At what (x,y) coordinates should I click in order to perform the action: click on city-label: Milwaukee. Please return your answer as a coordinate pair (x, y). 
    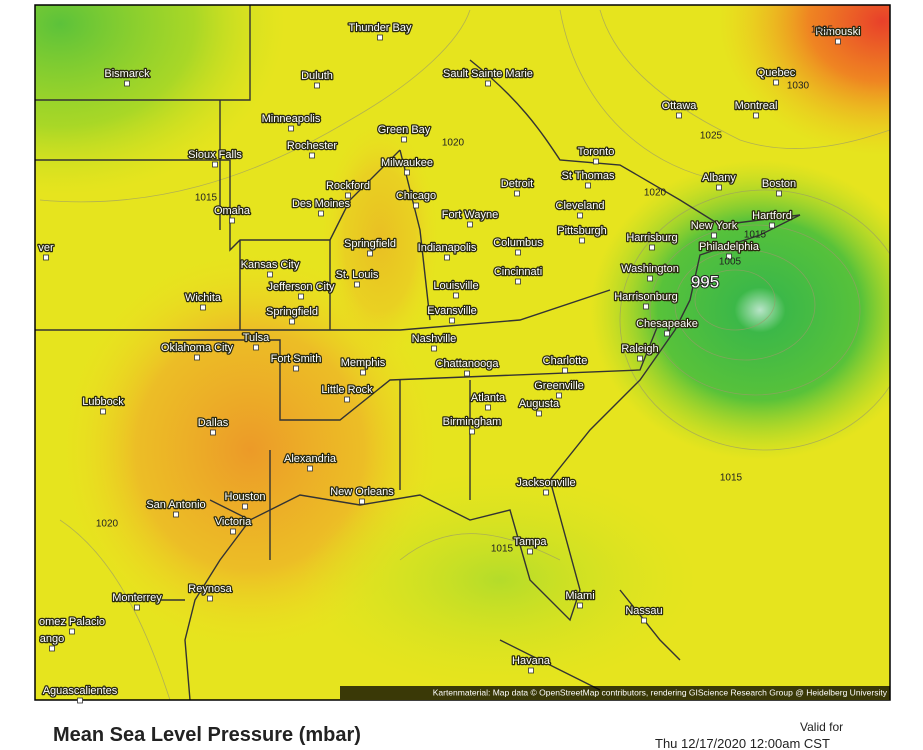
    Looking at the image, I should click on (407, 163).